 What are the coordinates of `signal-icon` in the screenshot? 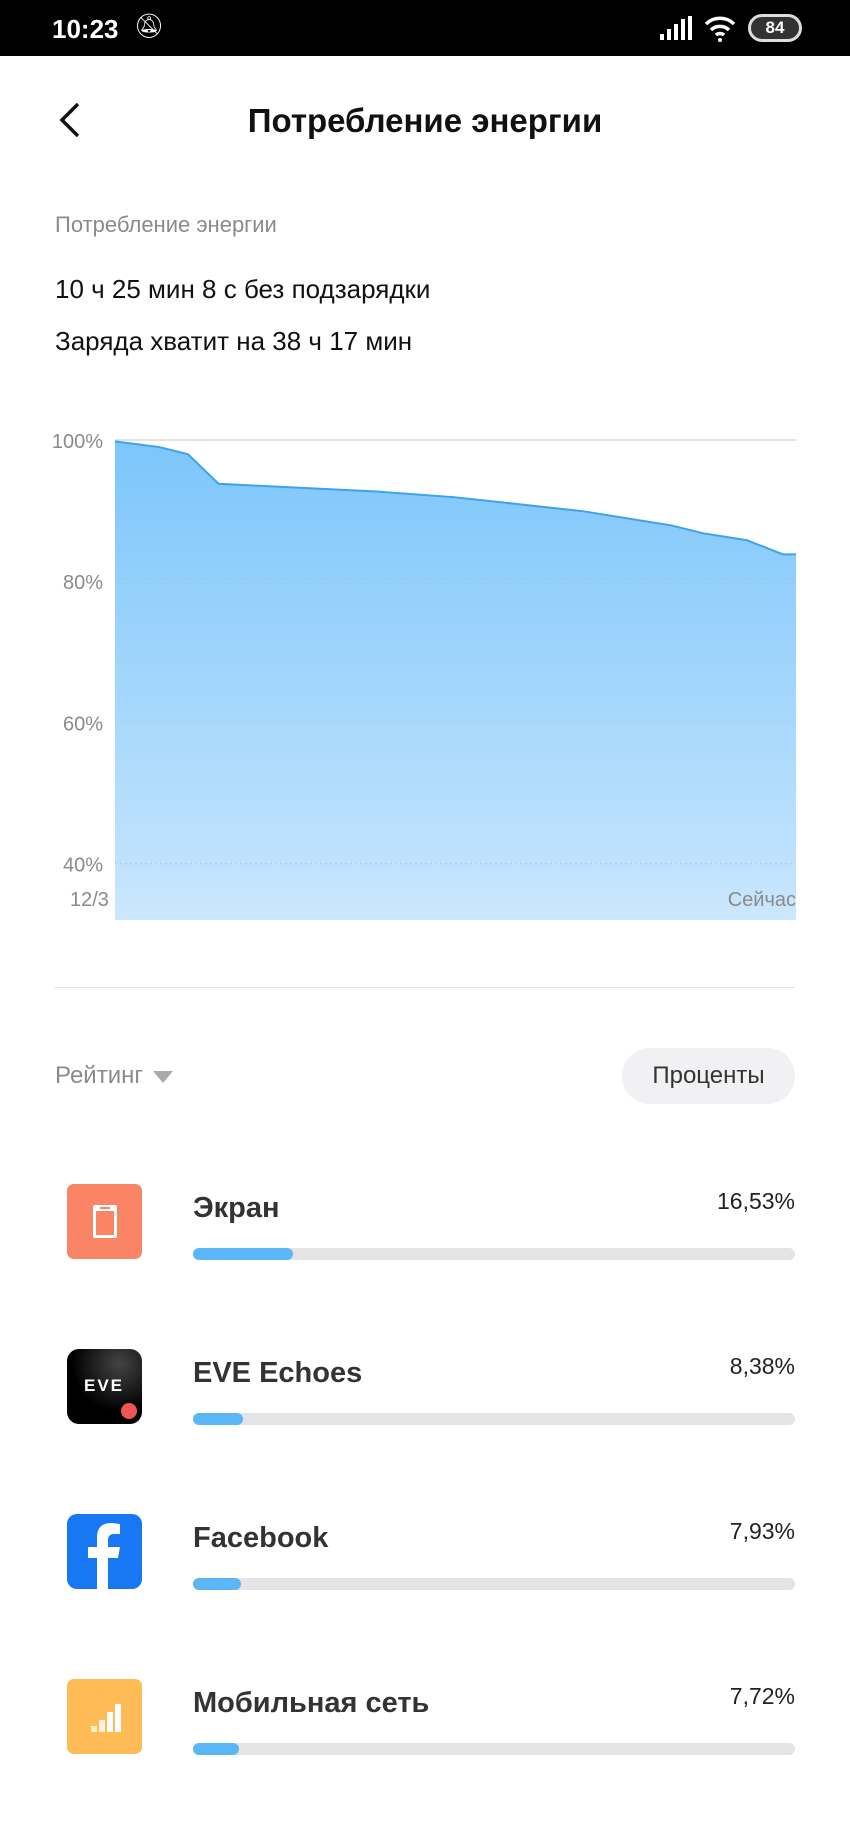 It's located at (676, 28).